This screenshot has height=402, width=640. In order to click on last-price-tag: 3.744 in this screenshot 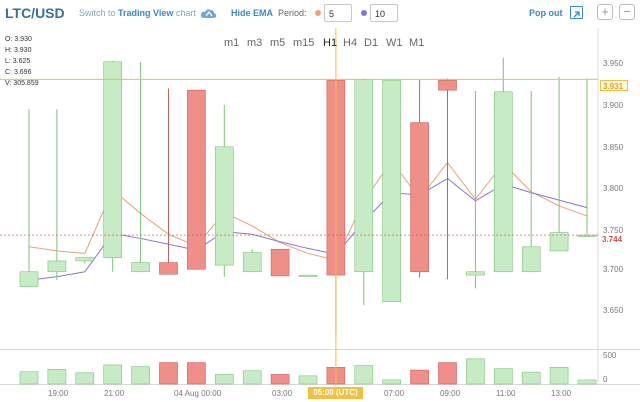, I will do `click(614, 239)`.